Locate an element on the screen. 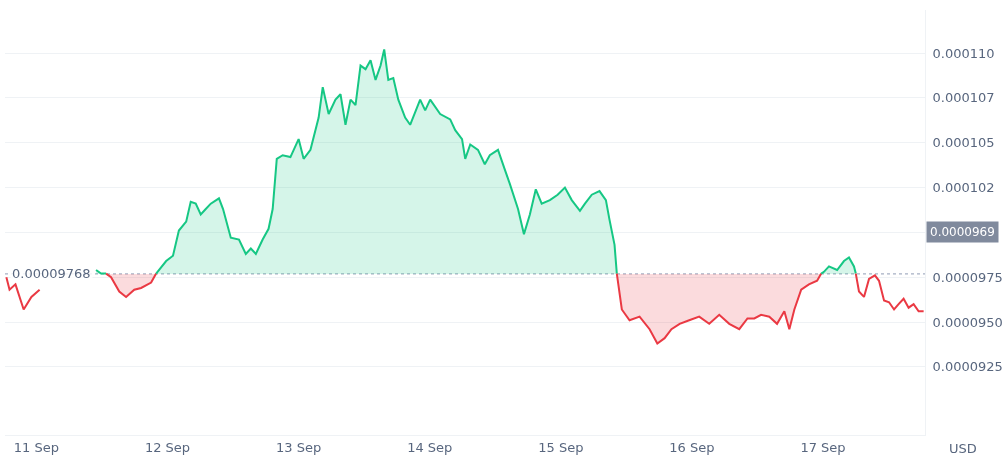 The height and width of the screenshot is (462, 1008). y-tick-label: 0.0000925 is located at coordinates (967, 367).